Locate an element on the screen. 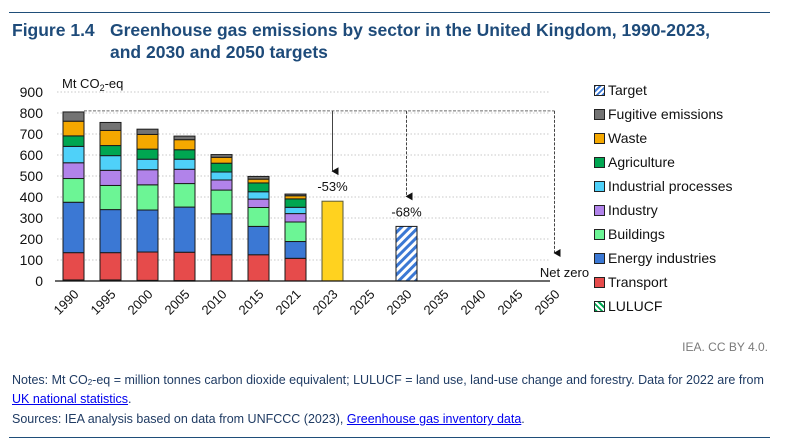 The width and height of the screenshot is (786, 447). x-tick-label: 2015 is located at coordinates (251, 302).